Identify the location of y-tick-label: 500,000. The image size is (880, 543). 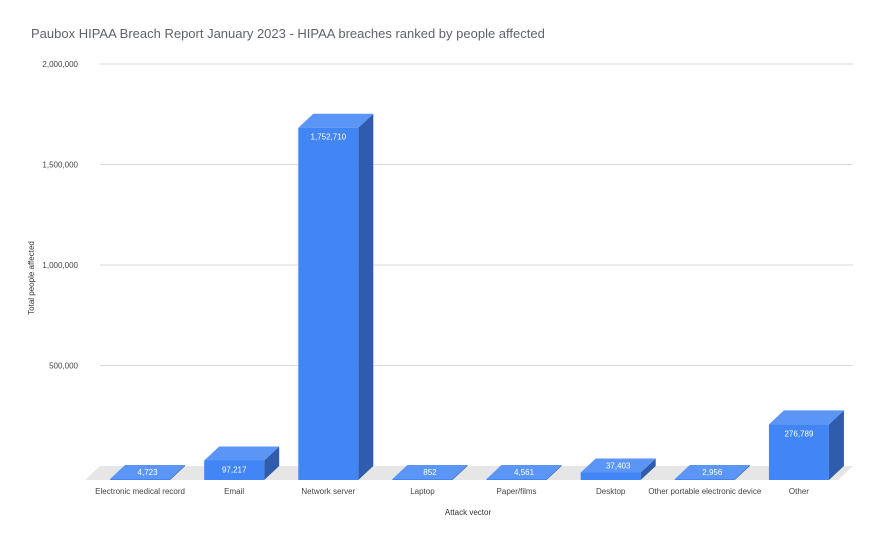
(63, 366).